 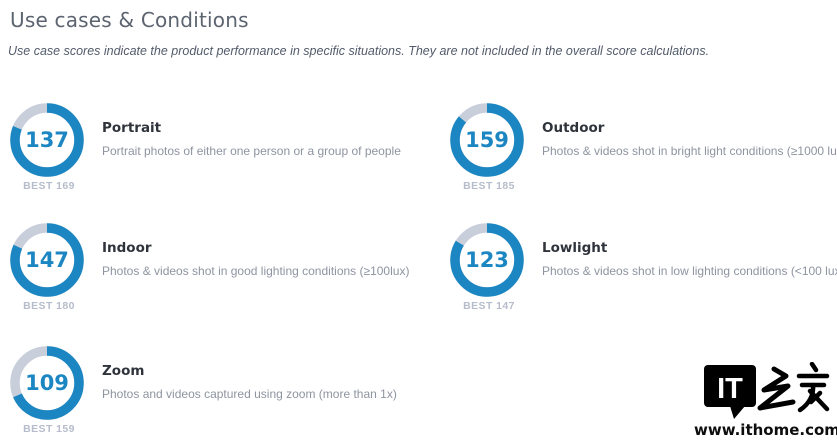 I want to click on gauge-block: 159 BEST 185, so click(x=488, y=146).